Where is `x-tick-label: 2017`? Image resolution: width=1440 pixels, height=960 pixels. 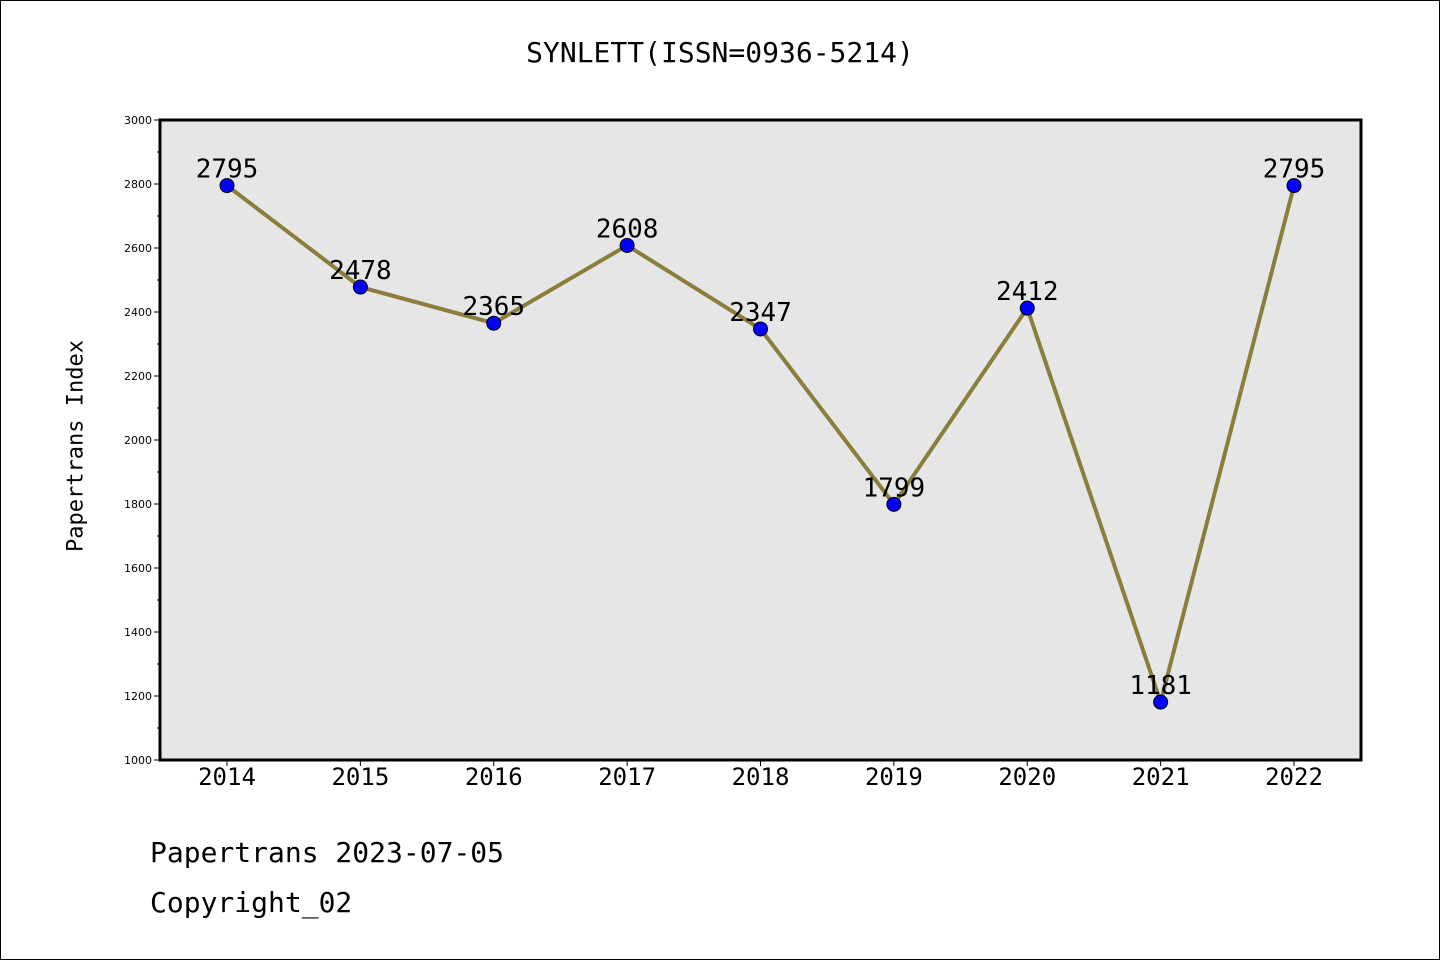 x-tick-label: 2017 is located at coordinates (627, 777).